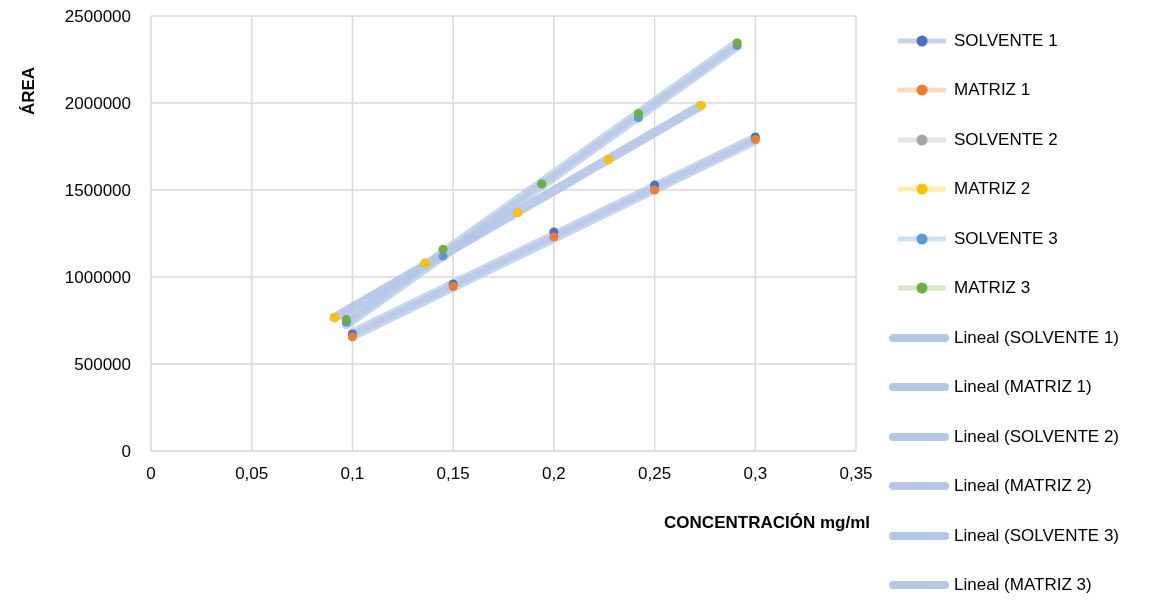 This screenshot has width=1156, height=600. Describe the element at coordinates (126, 452) in the screenshot. I see `y-tick-label: 0` at that location.